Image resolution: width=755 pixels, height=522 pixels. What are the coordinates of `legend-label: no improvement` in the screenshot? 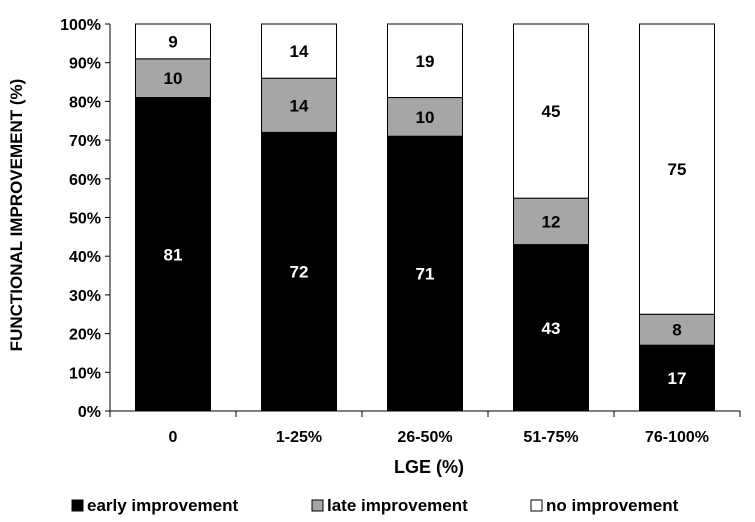 It's located at (612, 505).